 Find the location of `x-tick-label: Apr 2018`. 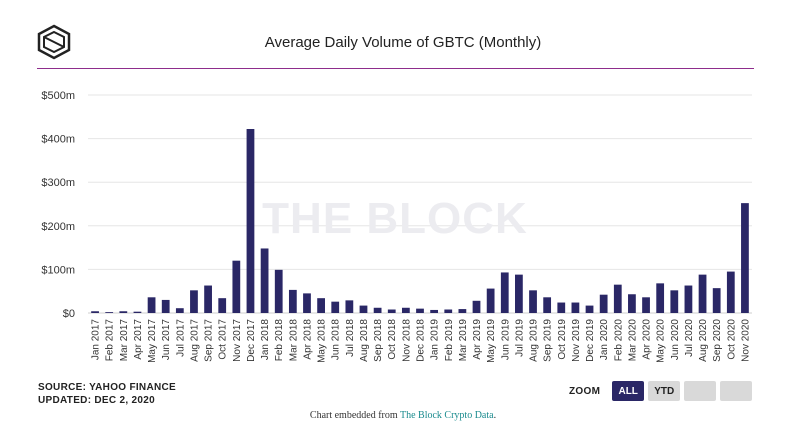

x-tick-label: Apr 2018 is located at coordinates (307, 339).